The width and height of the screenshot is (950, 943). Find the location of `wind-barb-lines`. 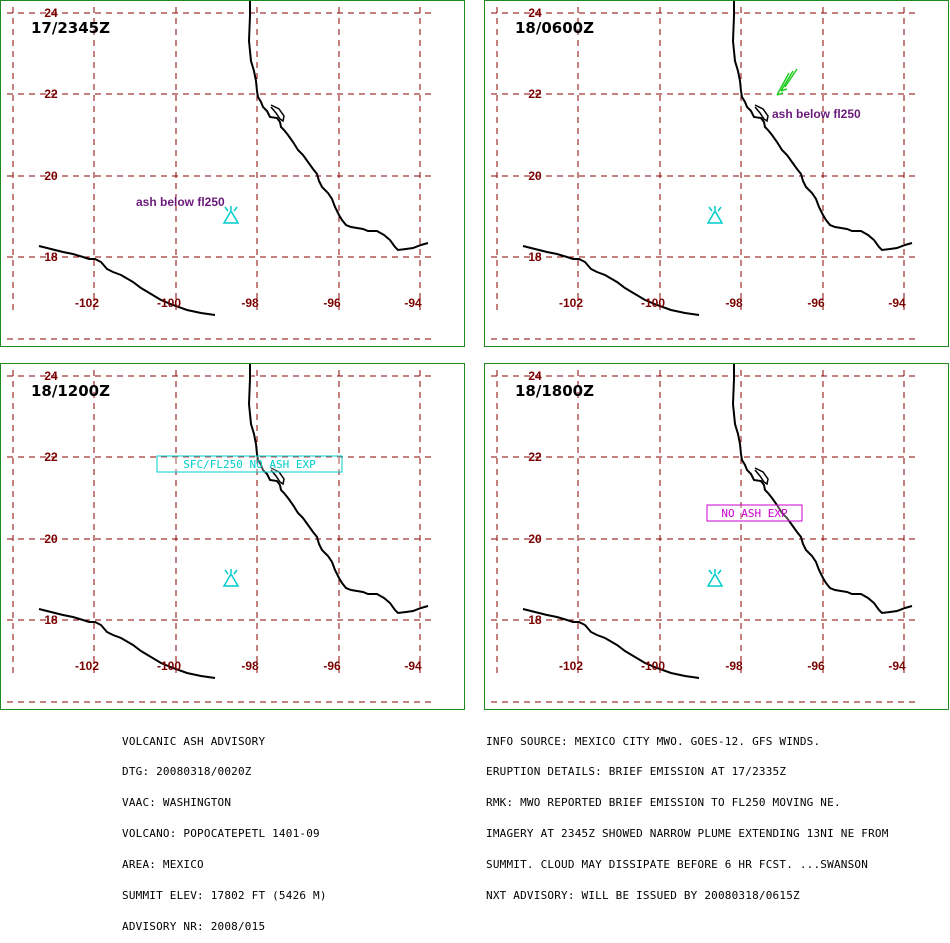

wind-barb-lines is located at coordinates (787, 82).